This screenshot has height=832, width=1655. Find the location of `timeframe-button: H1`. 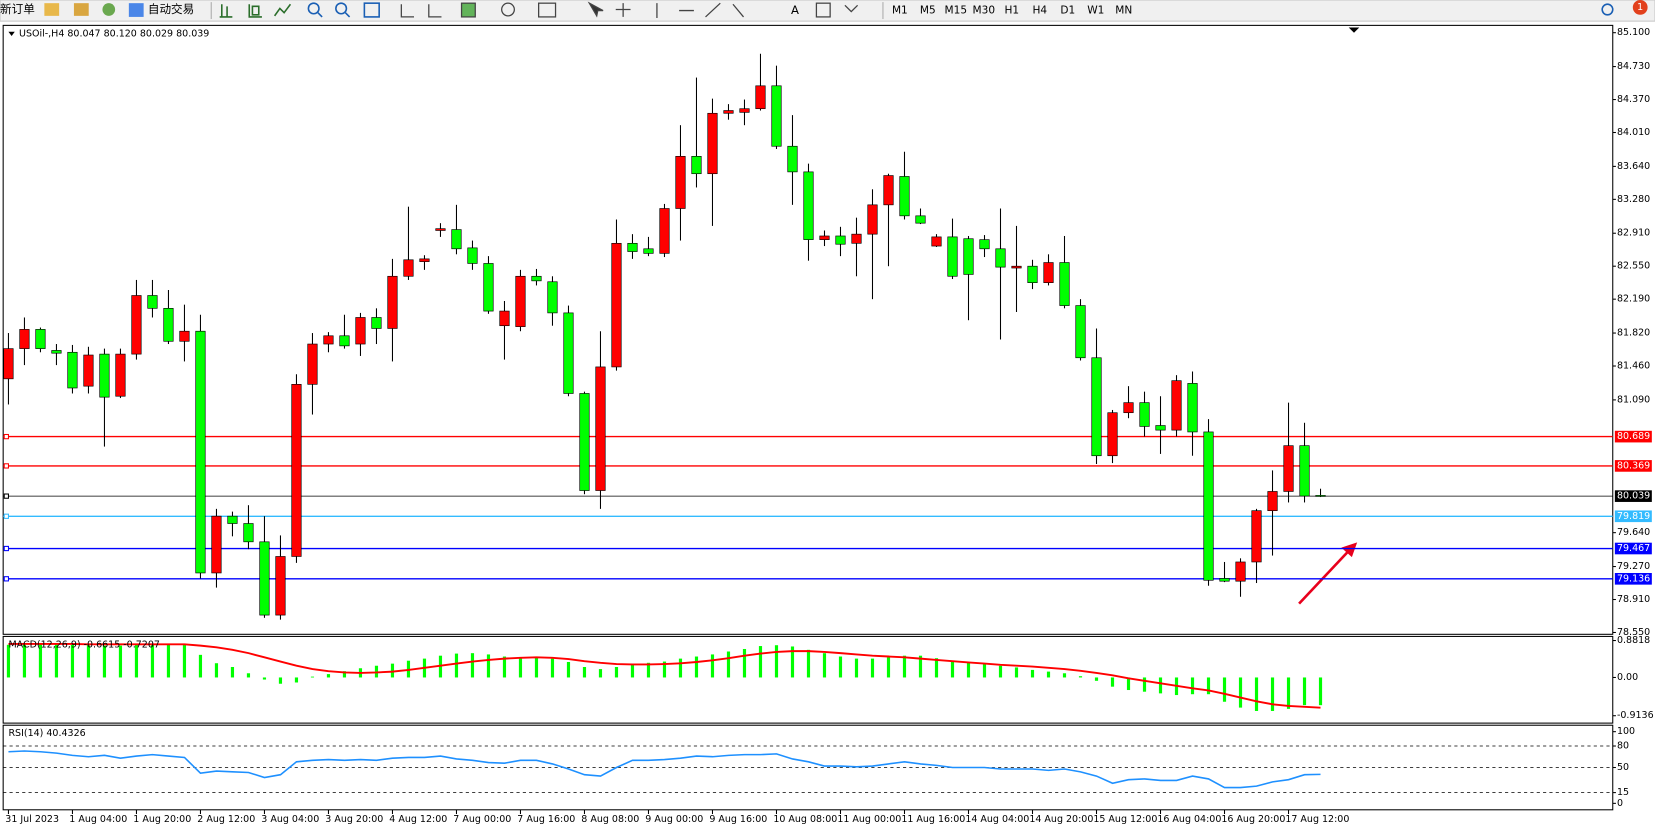

timeframe-button: H1 is located at coordinates (1011, 11).